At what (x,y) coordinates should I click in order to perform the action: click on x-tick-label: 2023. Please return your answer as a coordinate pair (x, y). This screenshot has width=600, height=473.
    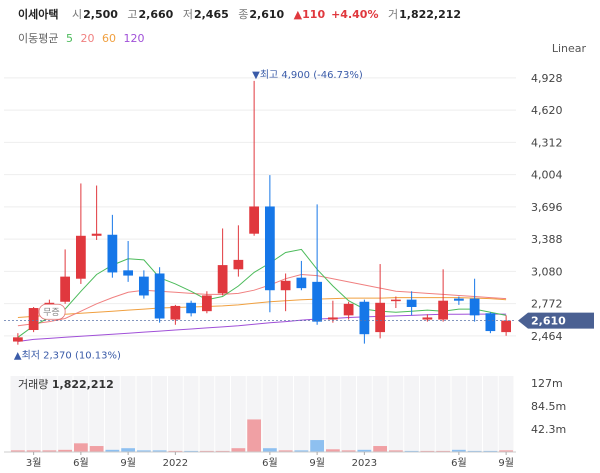
    Looking at the image, I should click on (364, 463).